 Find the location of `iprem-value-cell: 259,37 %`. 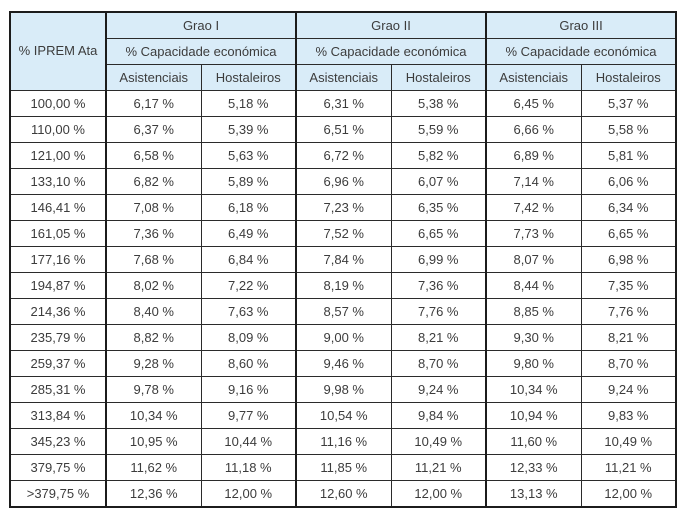

iprem-value-cell: 259,37 % is located at coordinates (58, 363).